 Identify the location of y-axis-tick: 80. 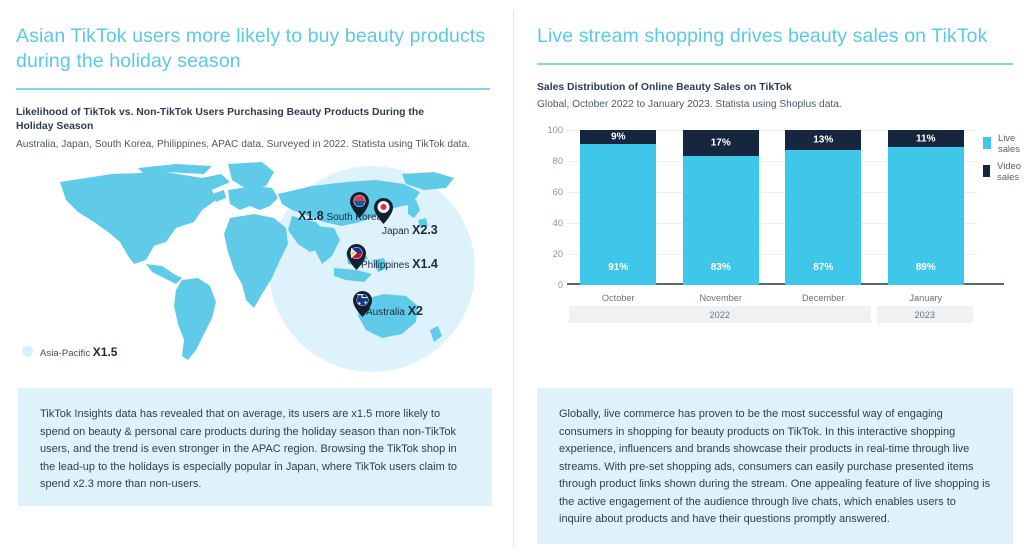
(557, 161).